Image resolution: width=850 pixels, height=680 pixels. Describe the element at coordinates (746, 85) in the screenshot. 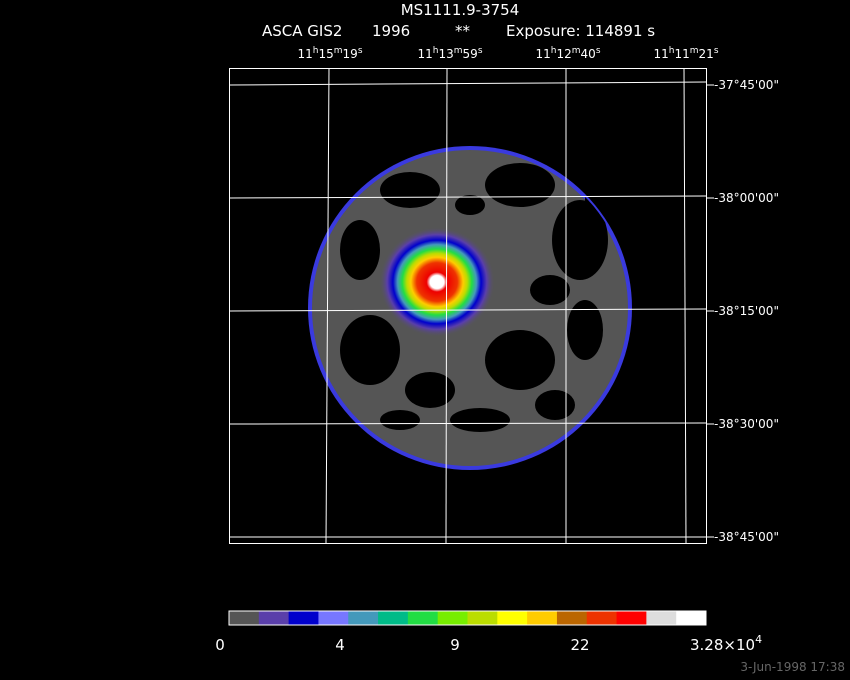

I see `dec-label: -37°45'00"` at that location.